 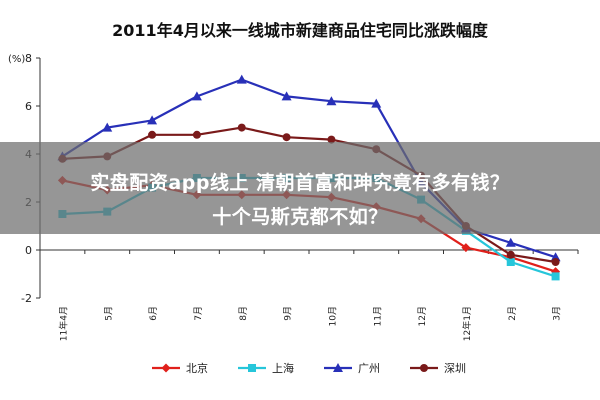 What do you see at coordinates (309, 368) in the screenshot?
I see `legend: 北京 上海 广州 深圳` at bounding box center [309, 368].